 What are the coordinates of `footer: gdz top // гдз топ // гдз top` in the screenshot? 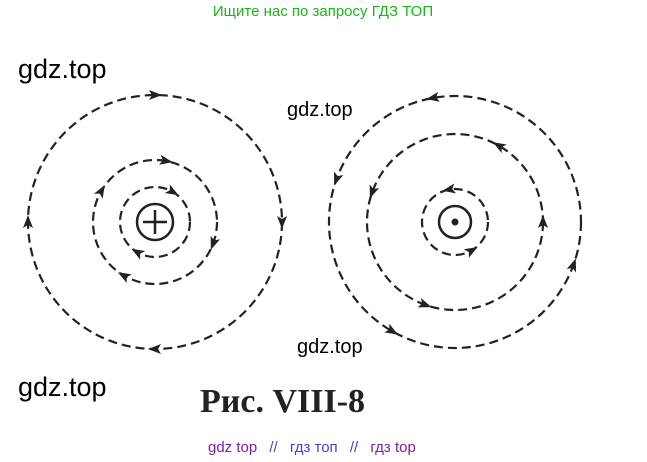 It's located at (312, 447).